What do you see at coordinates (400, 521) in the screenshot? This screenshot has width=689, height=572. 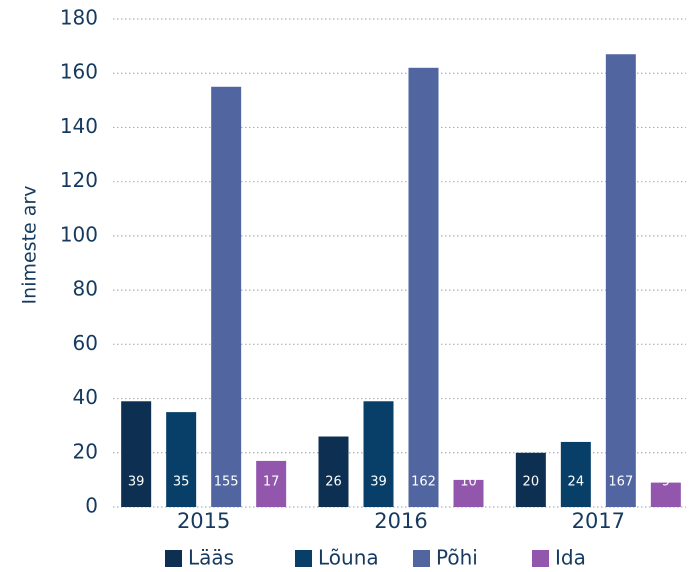 I see `x-tick-label: 2016` at bounding box center [400, 521].